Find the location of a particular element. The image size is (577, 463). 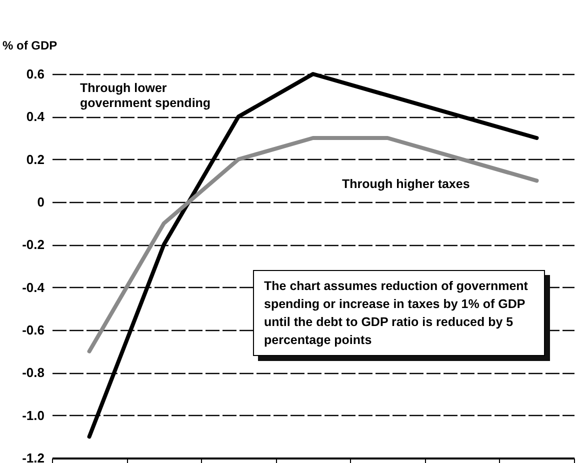

y-axis-title: % of GDP is located at coordinates (30, 45).